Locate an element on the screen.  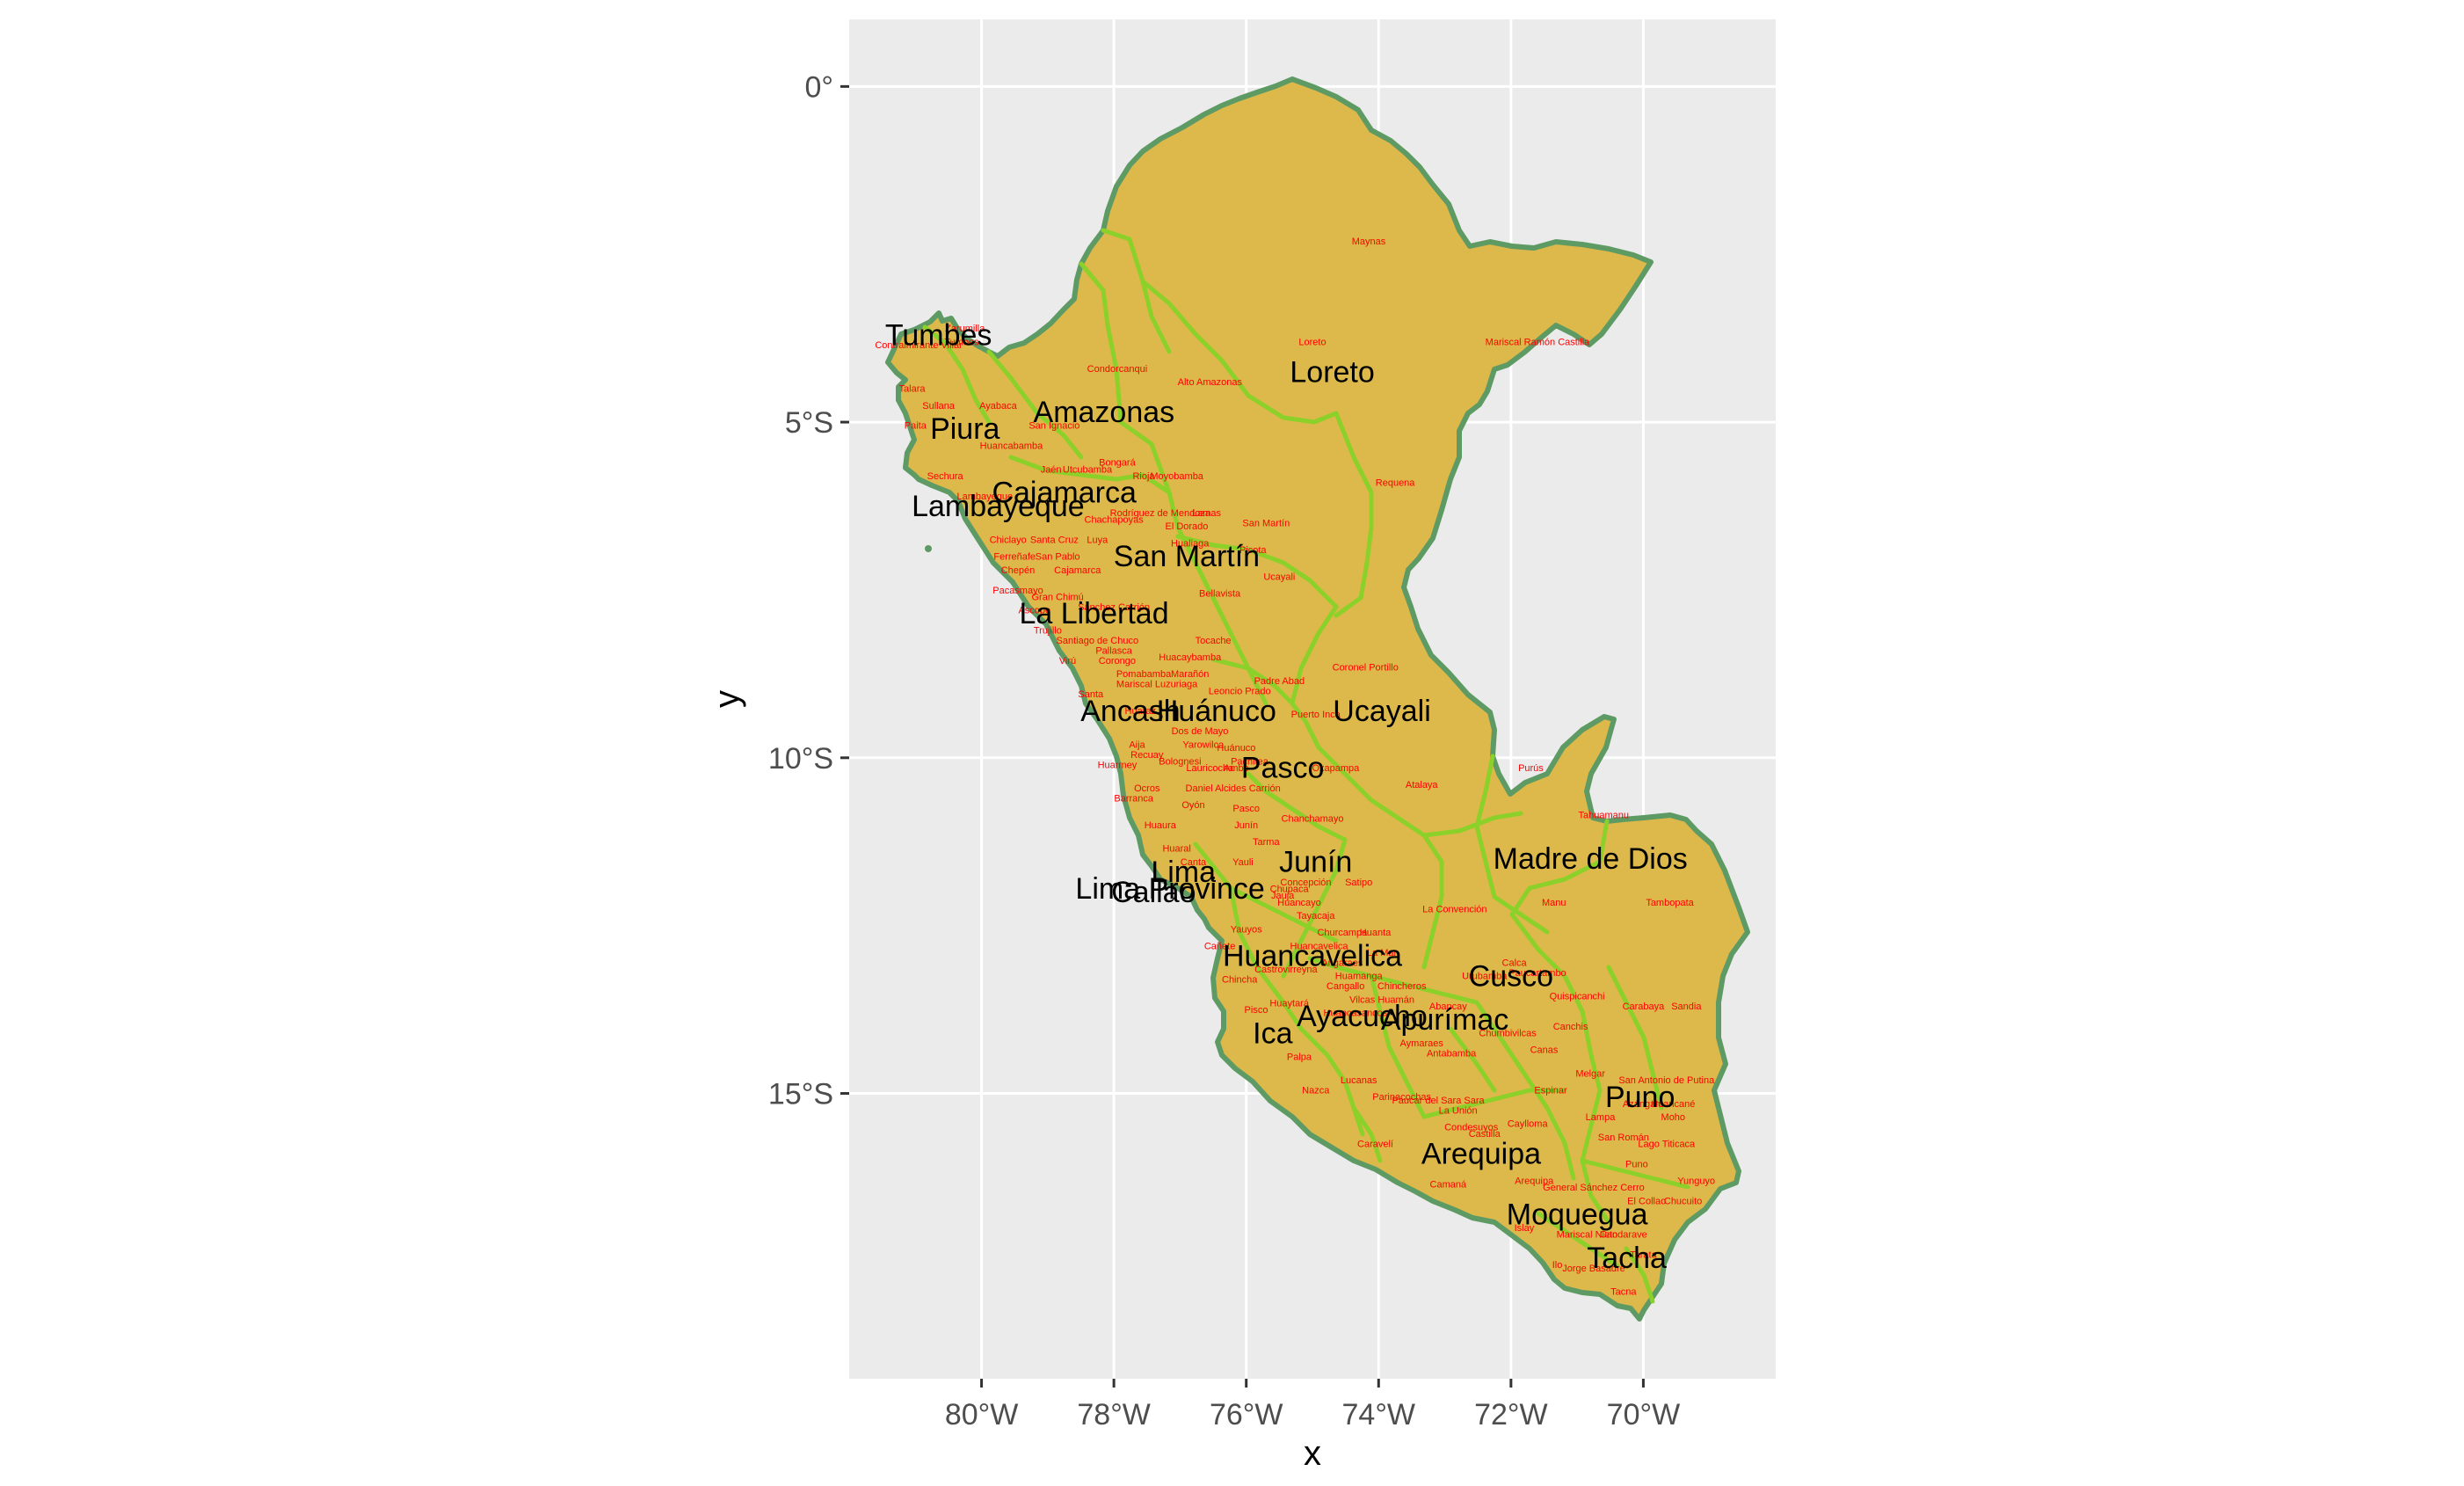
province-label: Ferreñafe is located at coordinates (1014, 558).